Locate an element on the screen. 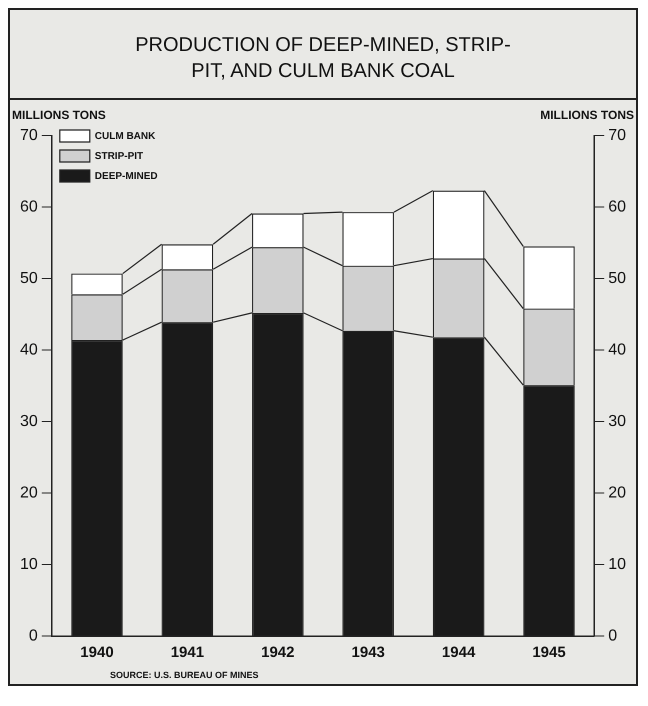 This screenshot has height=706, width=648. y-tick-label: 20 is located at coordinates (29, 493).